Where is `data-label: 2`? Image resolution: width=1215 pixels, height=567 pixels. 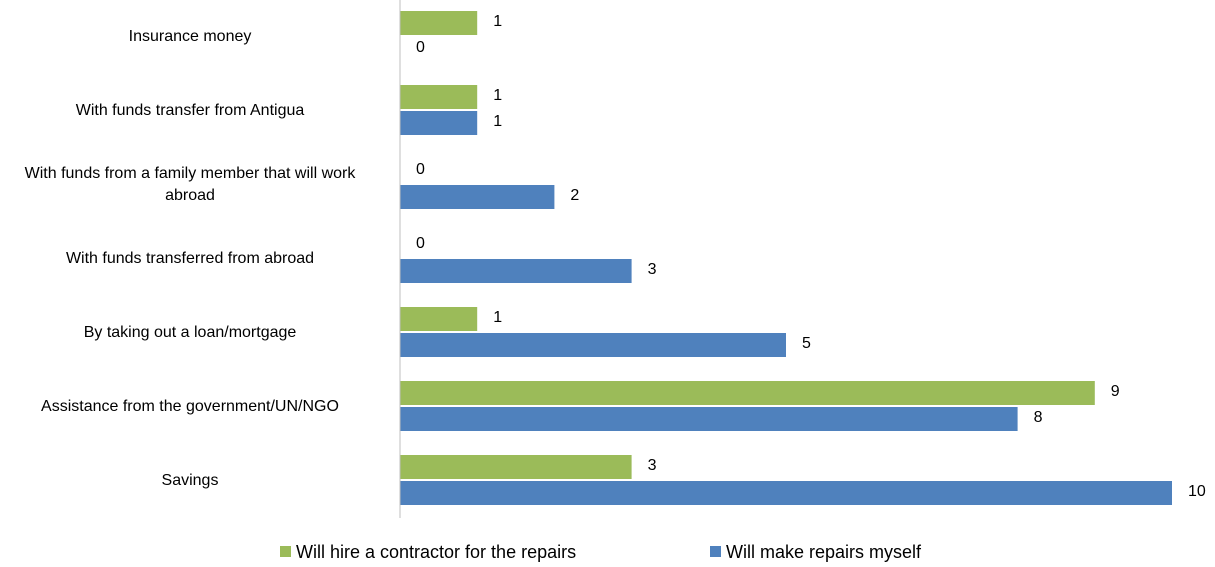 data-label: 2 is located at coordinates (574, 195).